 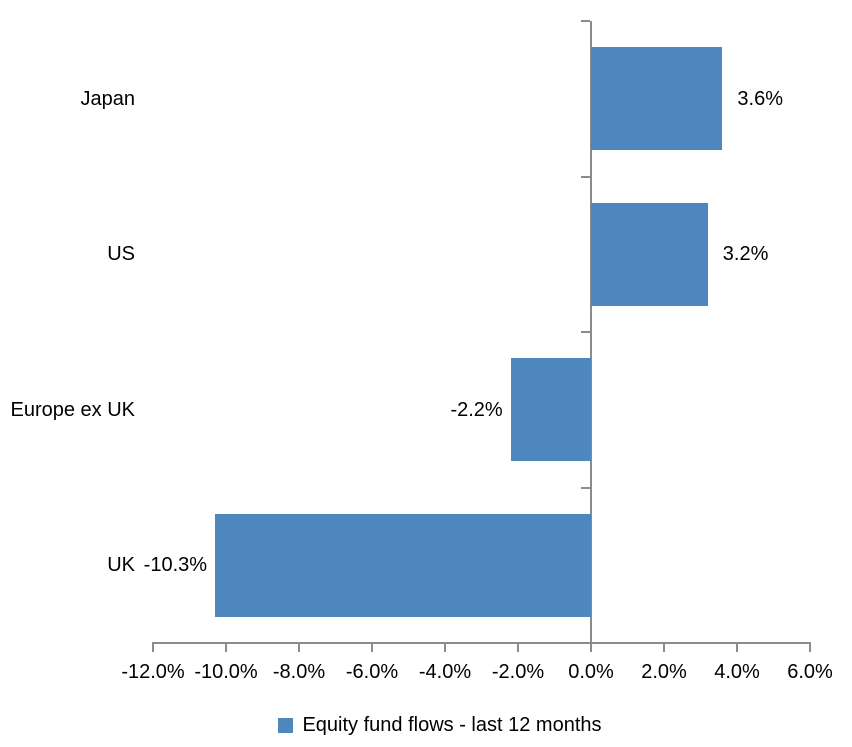 I want to click on category-label: Europe ex UK, so click(x=72, y=409).